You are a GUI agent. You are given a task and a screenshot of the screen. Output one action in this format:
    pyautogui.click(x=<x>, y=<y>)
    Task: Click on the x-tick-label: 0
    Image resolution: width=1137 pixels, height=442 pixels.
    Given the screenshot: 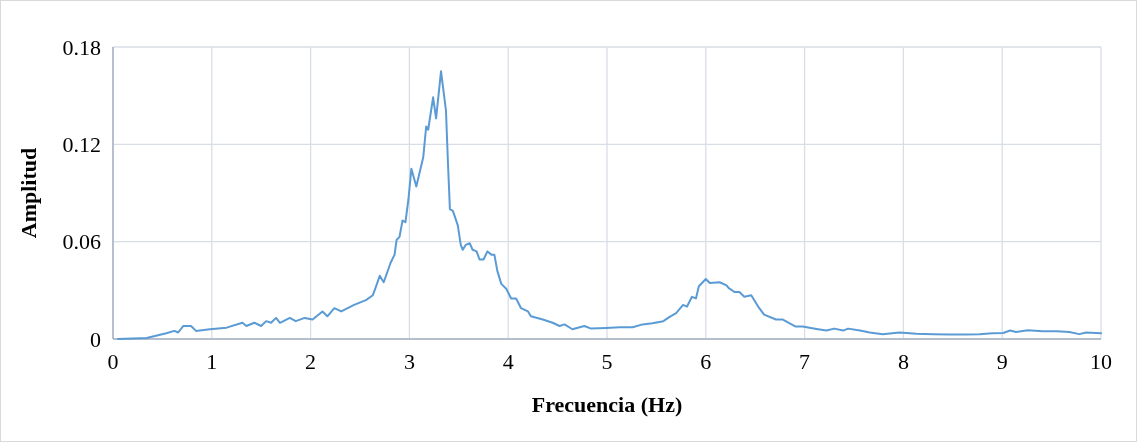 What is the action you would take?
    pyautogui.click(x=113, y=361)
    